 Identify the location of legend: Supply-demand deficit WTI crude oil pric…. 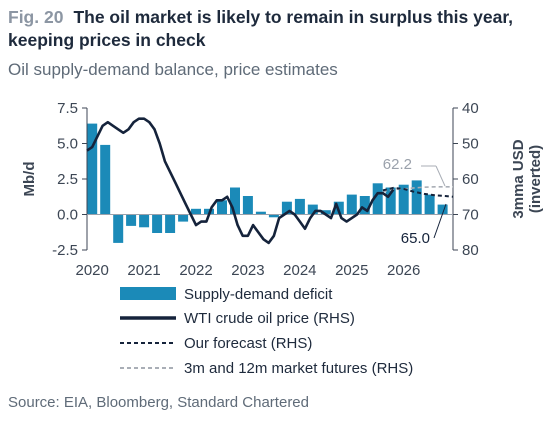
(266, 331).